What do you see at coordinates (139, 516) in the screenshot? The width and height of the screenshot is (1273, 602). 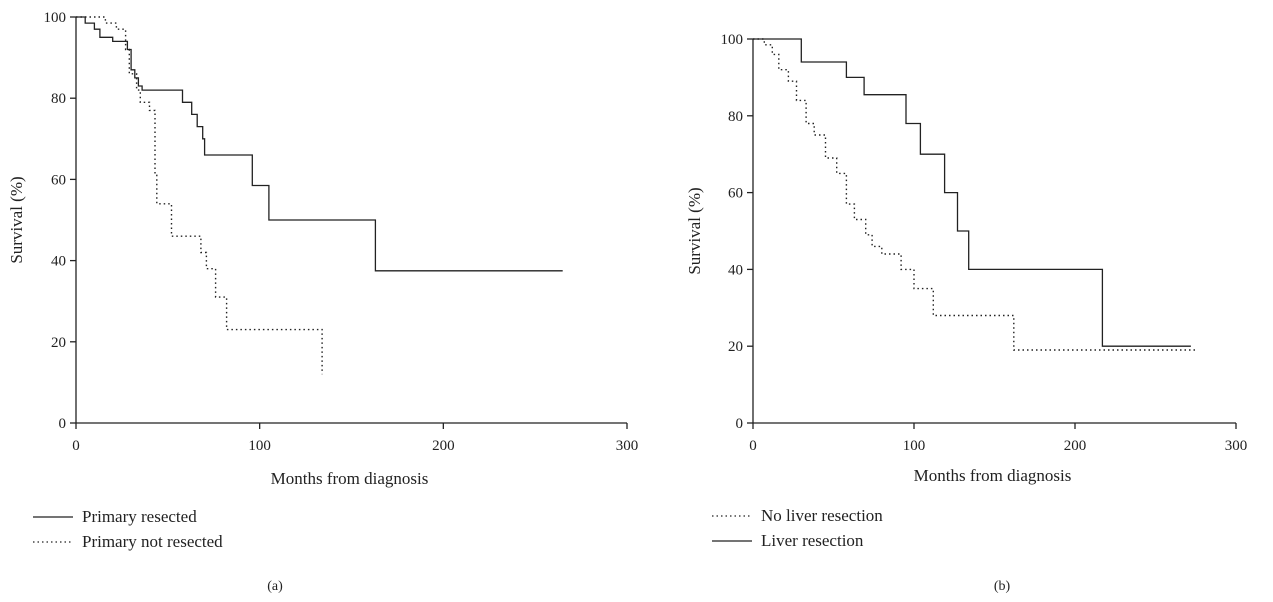 I see `legend-label: Primary resected` at bounding box center [139, 516].